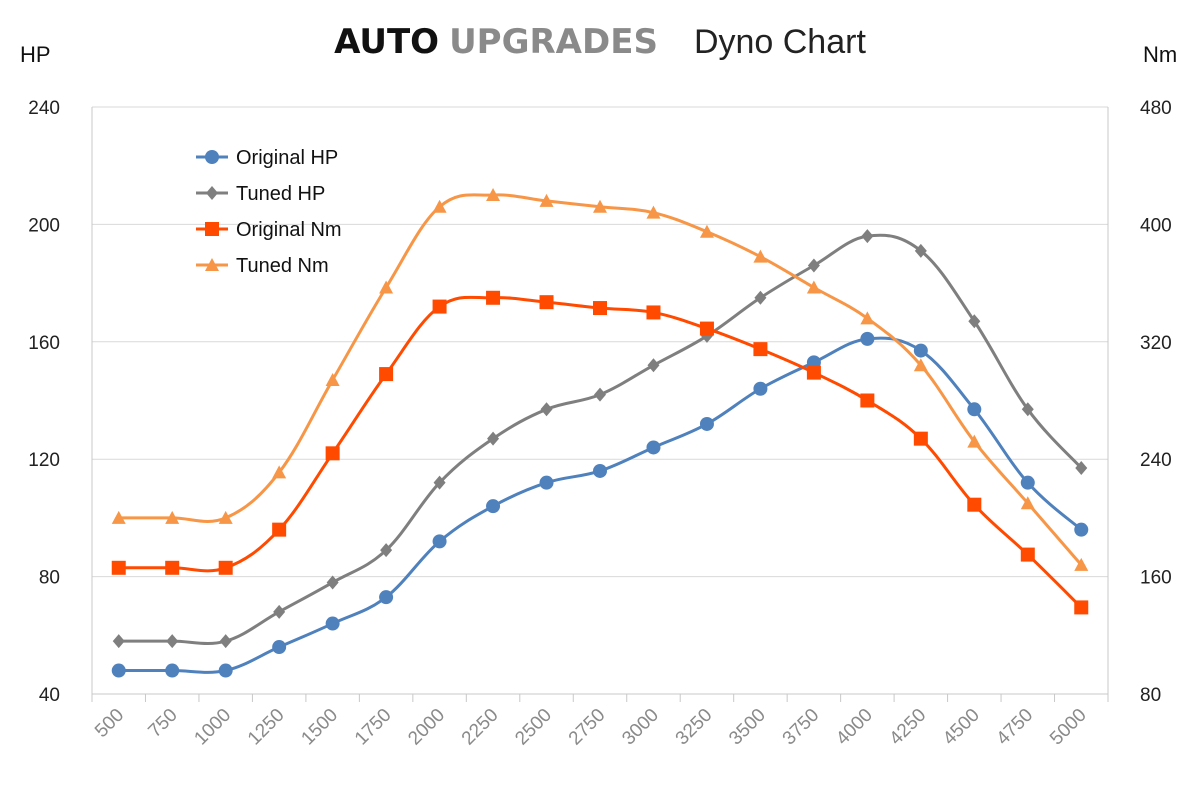  I want to click on x-tick-label: 750, so click(162, 723).